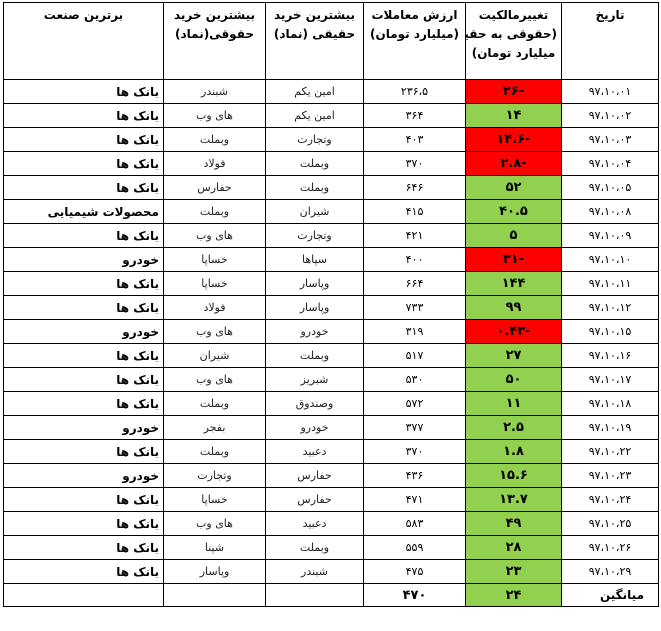 The image size is (661, 631). What do you see at coordinates (214, 355) in the screenshot?
I see `cell-legal-buy: شیران` at bounding box center [214, 355].